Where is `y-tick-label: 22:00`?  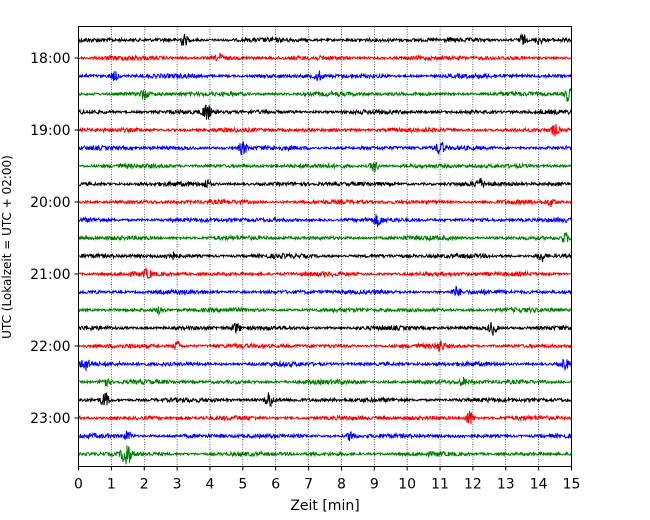
y-tick-label: 22:00 is located at coordinates (50, 347).